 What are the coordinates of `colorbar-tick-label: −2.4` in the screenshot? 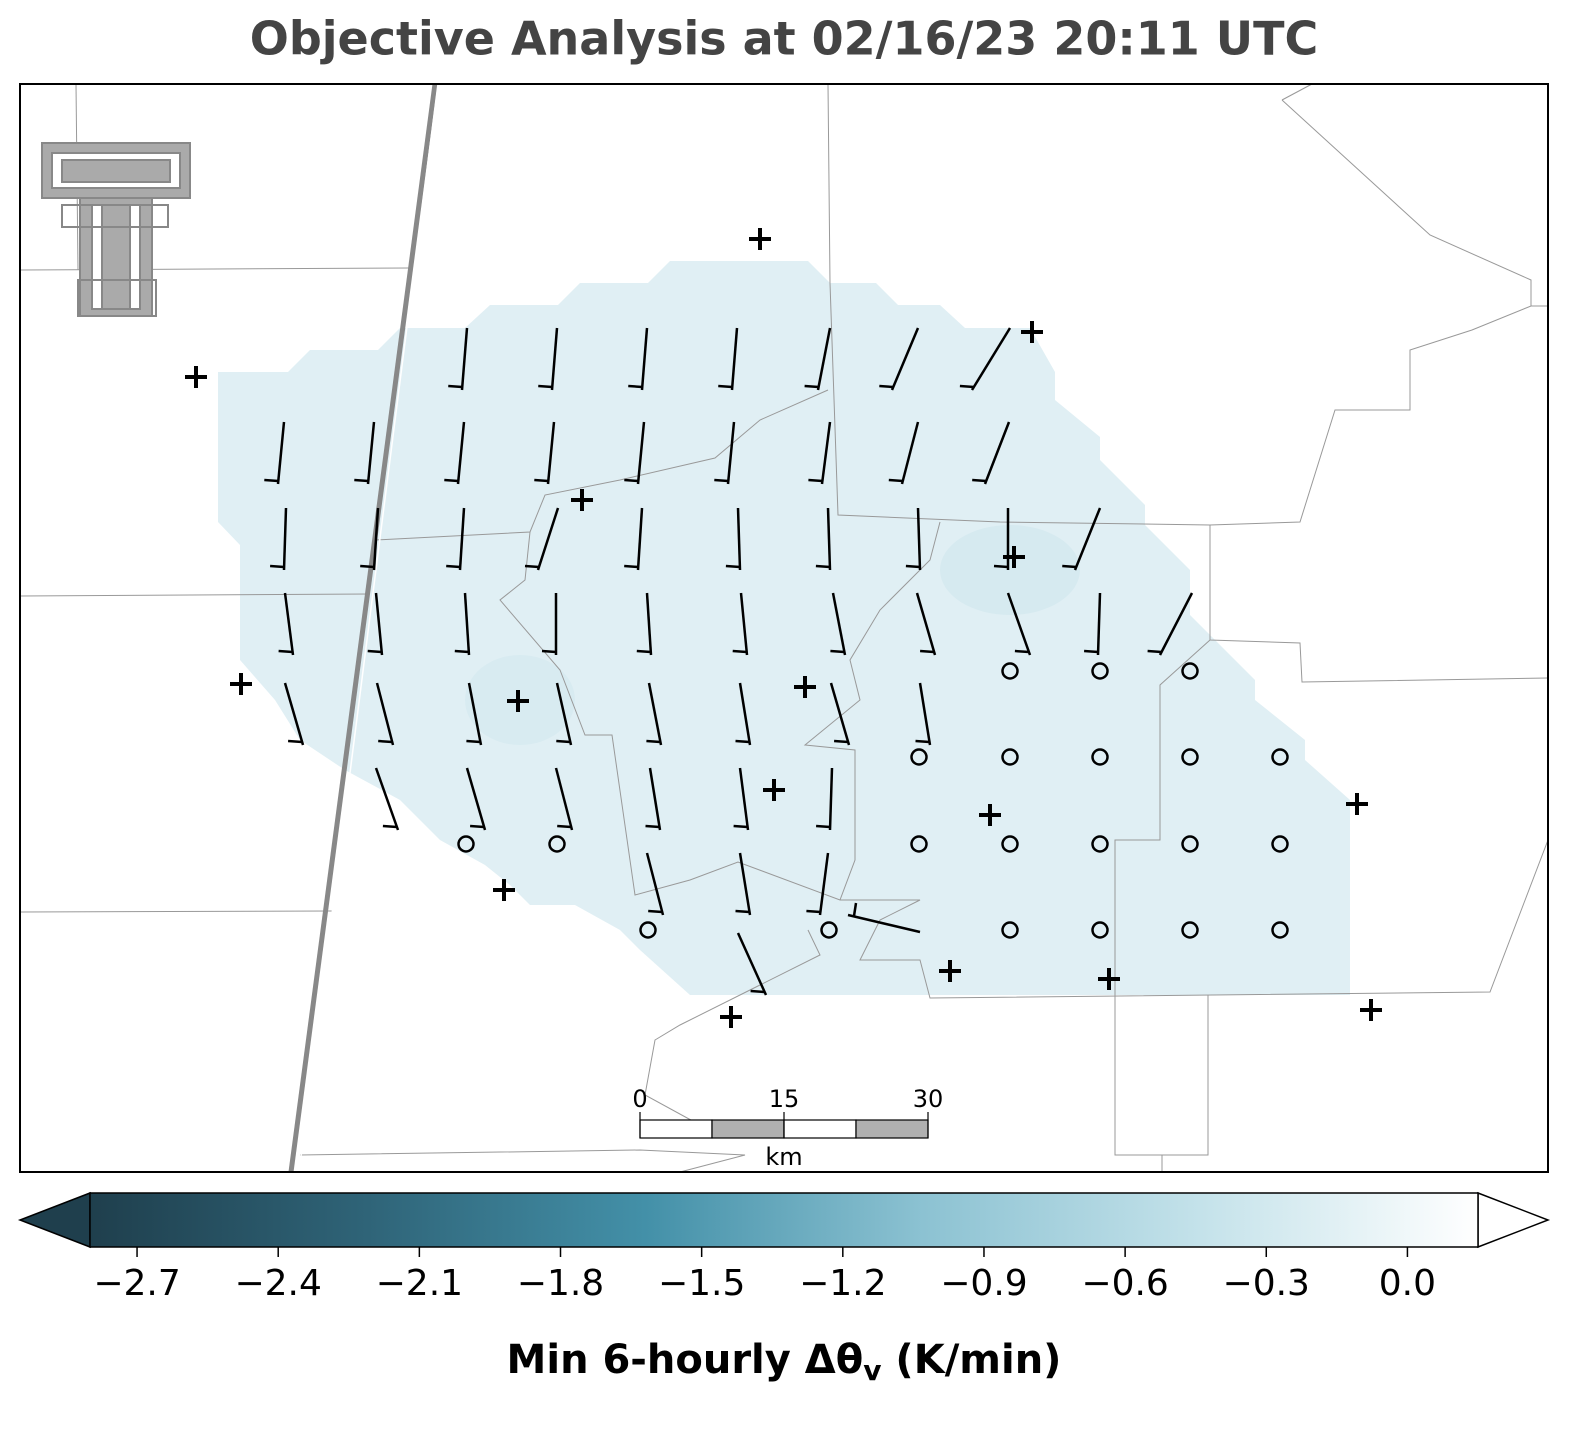 It's located at (277, 1283).